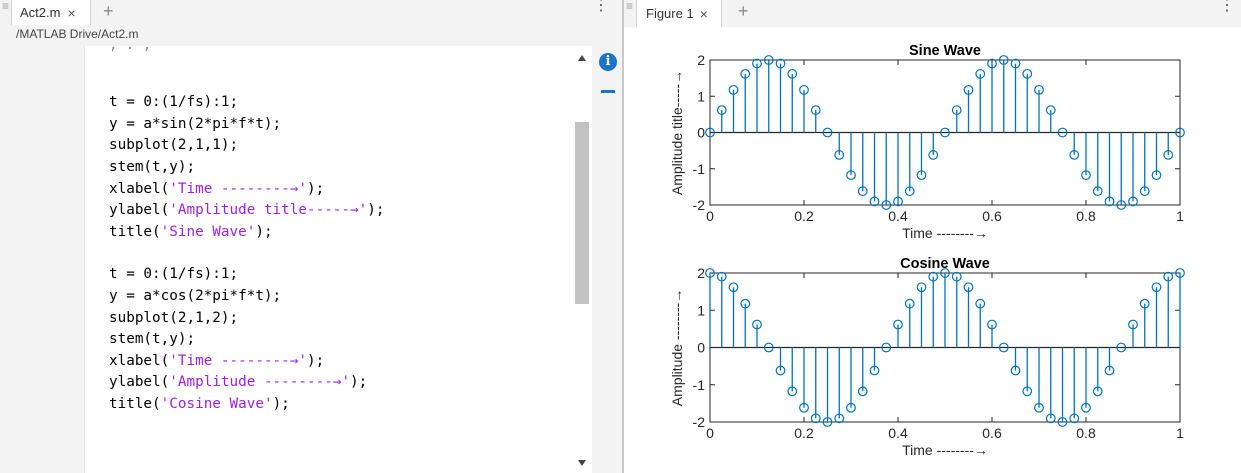 This screenshot has width=1241, height=473. I want to click on scroll-down-arrow-icon, so click(582, 463).